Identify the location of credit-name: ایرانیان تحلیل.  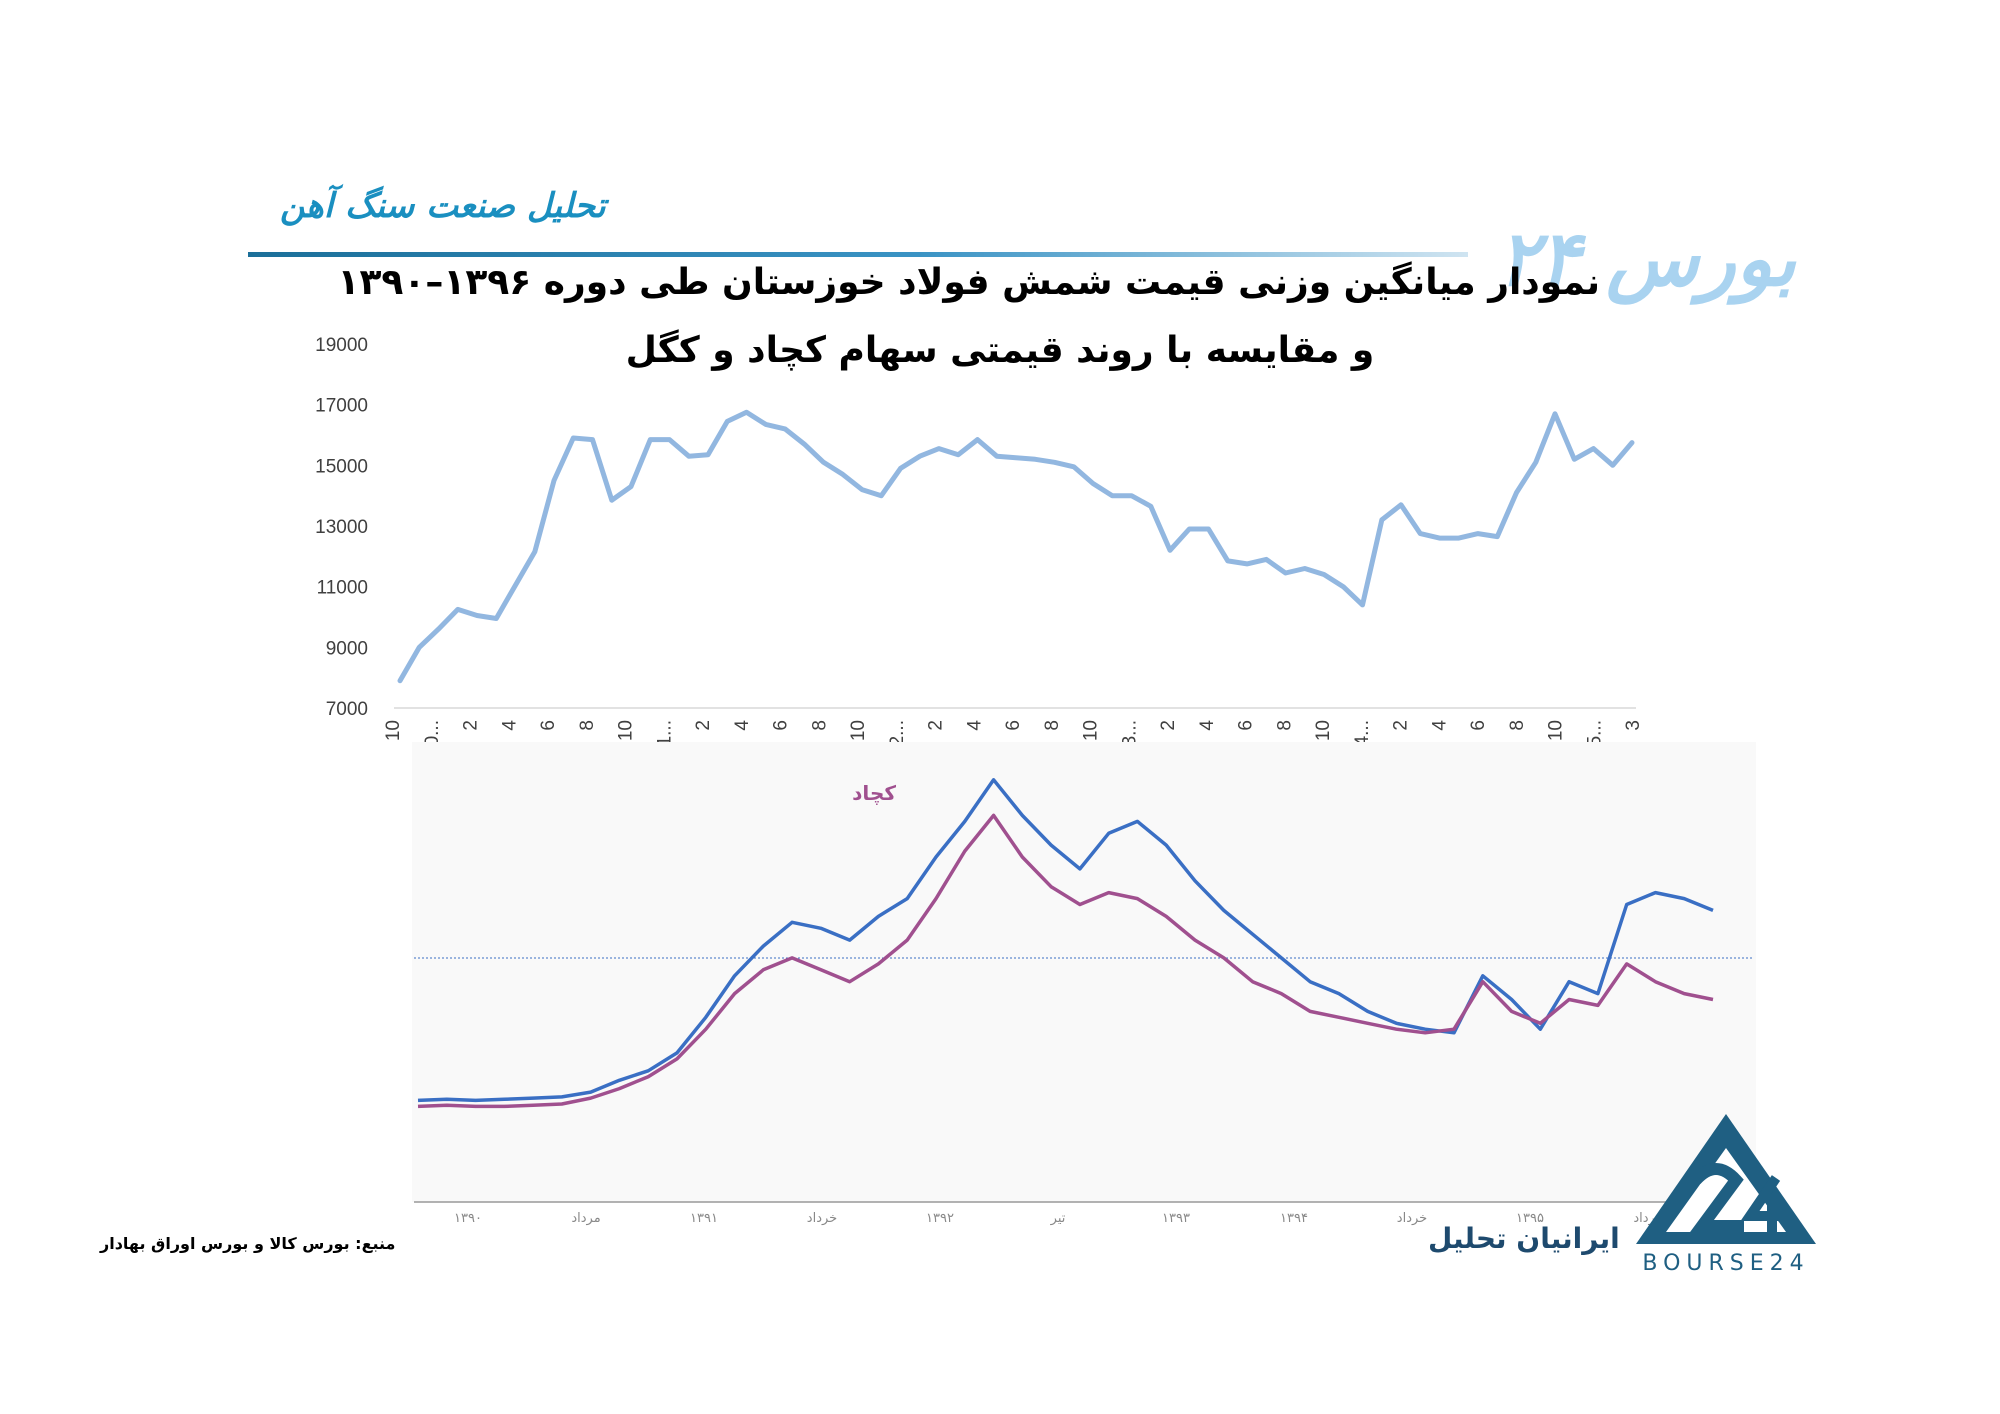
(1524, 1238).